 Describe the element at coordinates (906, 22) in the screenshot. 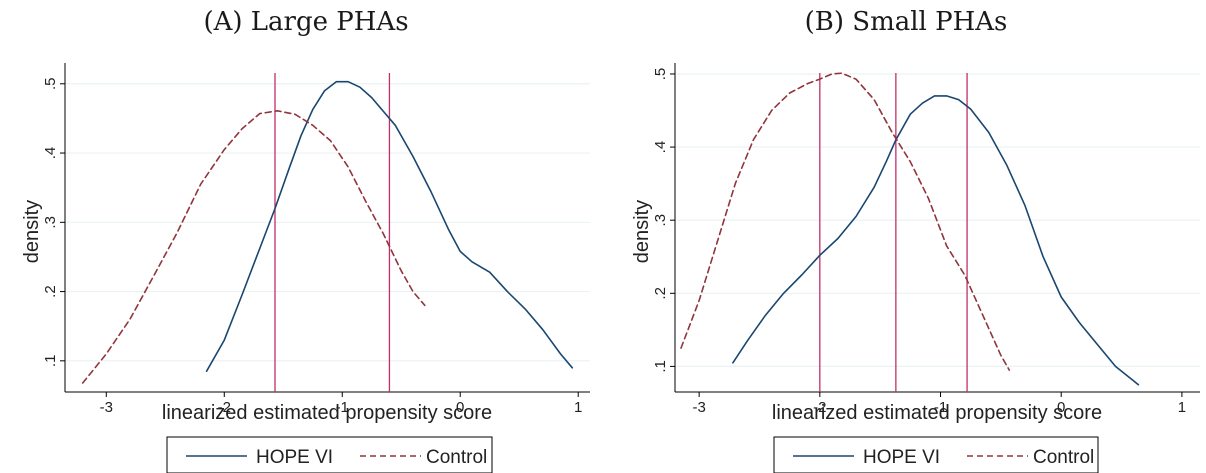

I see `panel-title: (B) Small PHAs` at that location.